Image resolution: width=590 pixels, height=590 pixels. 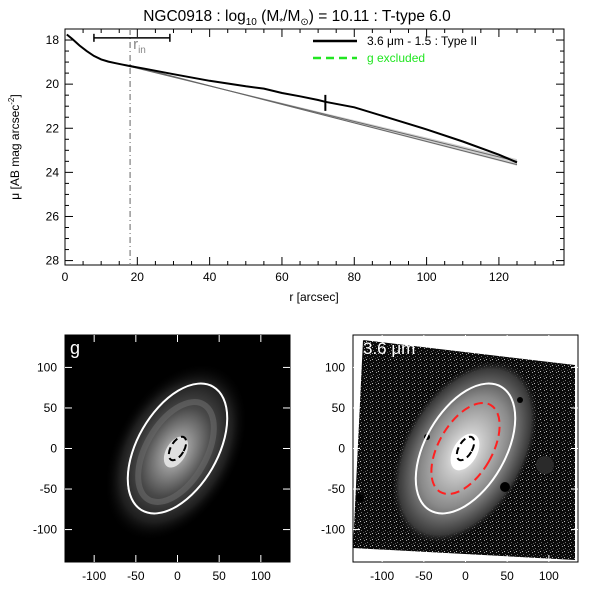 I want to click on x-tick-label: 40, so click(x=210, y=277).